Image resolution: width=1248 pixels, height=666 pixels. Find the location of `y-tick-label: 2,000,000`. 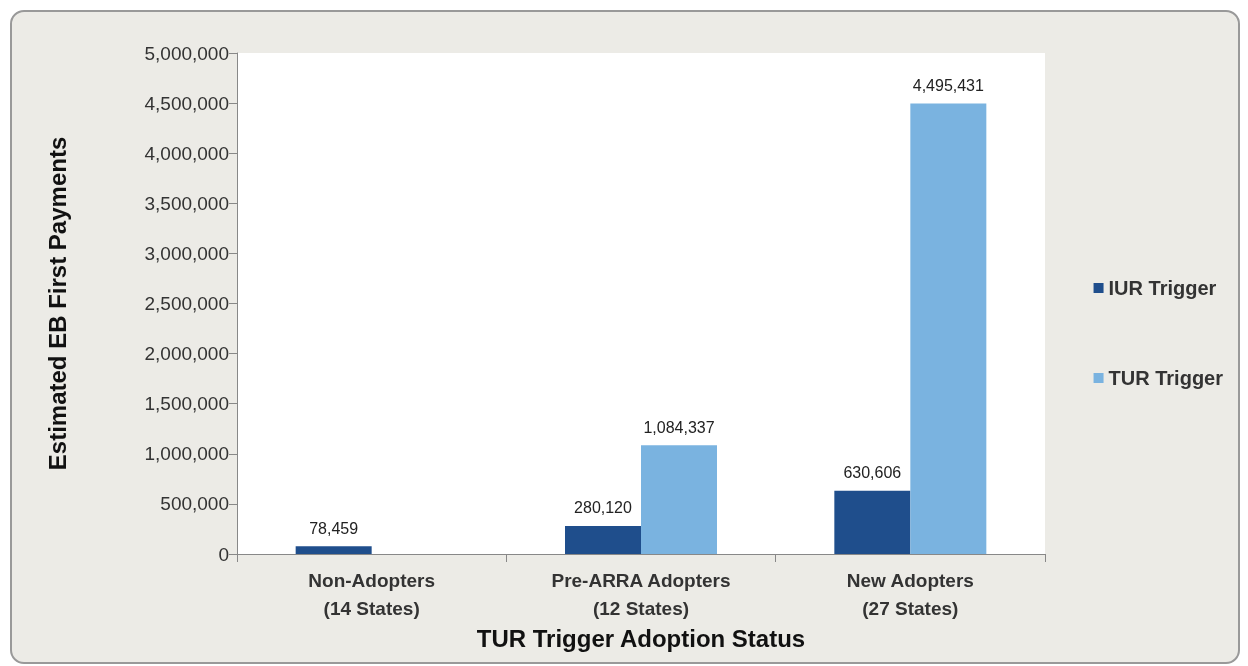

y-tick-label: 2,000,000 is located at coordinates (186, 354).